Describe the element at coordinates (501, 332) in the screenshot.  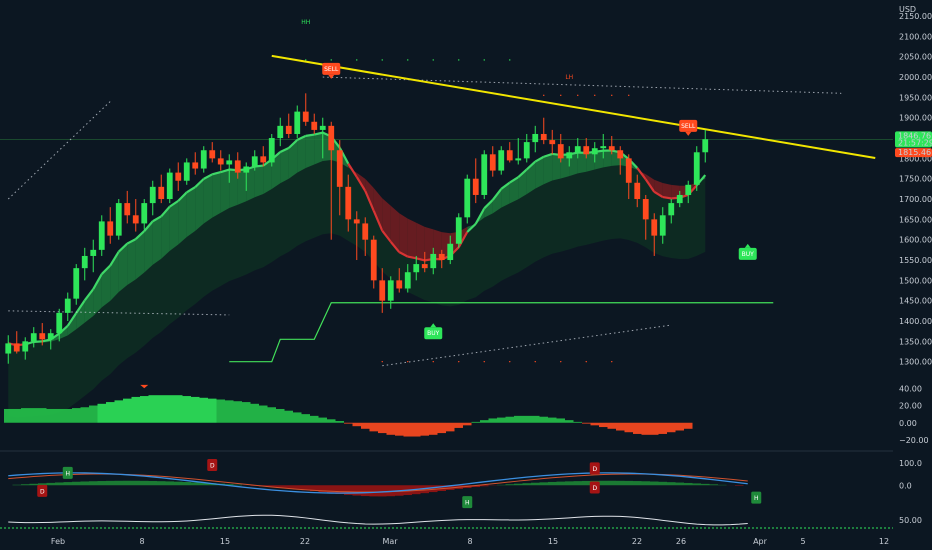
I see `support-line` at that location.